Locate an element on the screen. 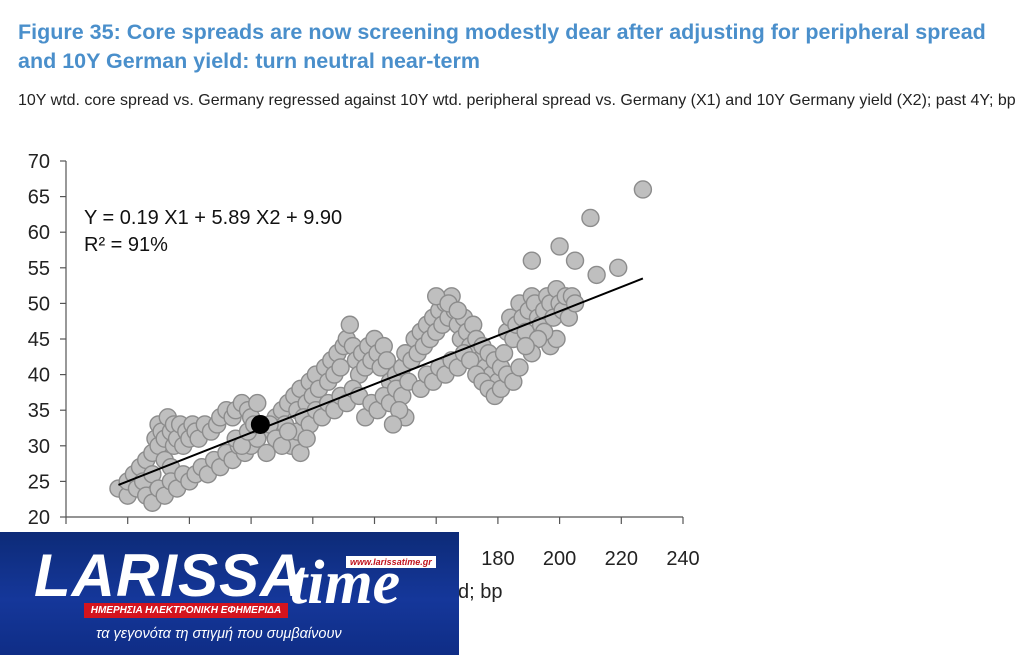 The width and height of the screenshot is (1024, 655). y-tick-label: 25 is located at coordinates (39, 482).